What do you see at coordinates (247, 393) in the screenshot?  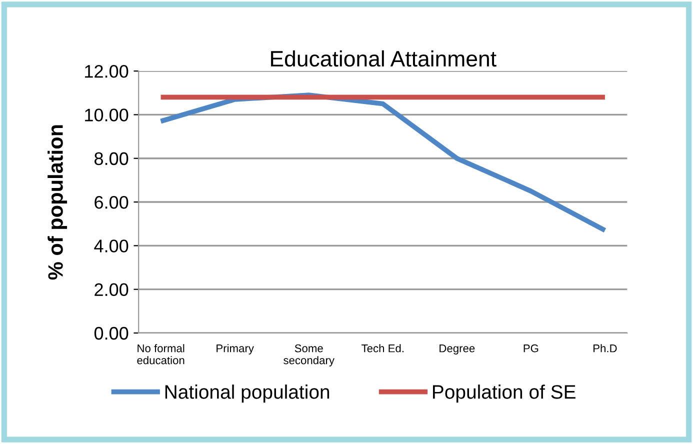 I see `legend-label: National population` at bounding box center [247, 393].